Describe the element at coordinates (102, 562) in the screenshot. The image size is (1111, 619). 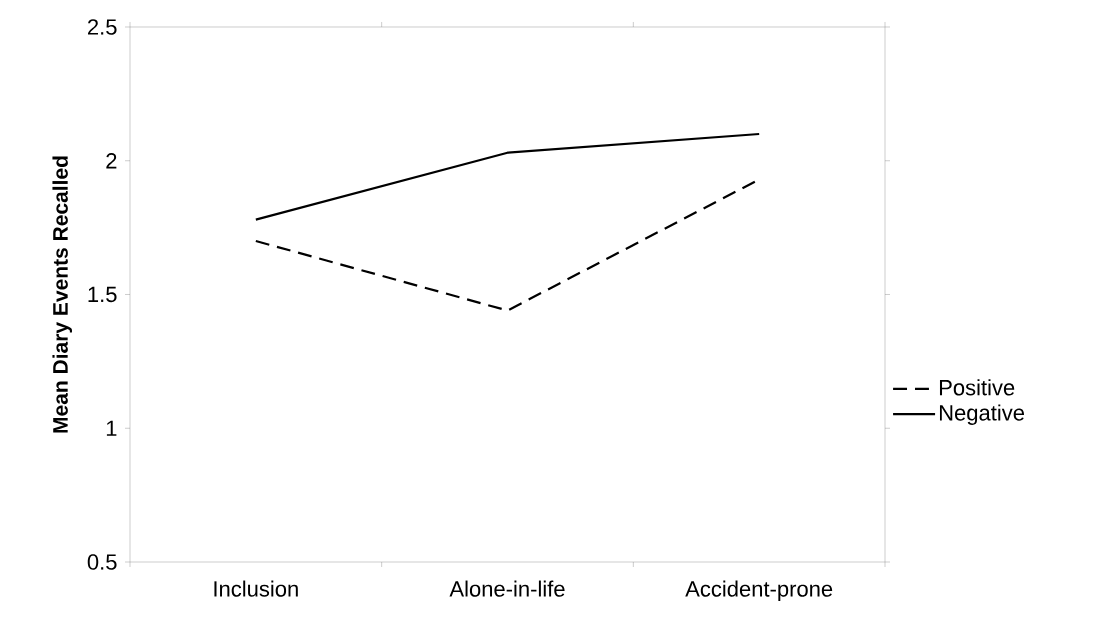
I see `y-tick-label: 0.5` at that location.